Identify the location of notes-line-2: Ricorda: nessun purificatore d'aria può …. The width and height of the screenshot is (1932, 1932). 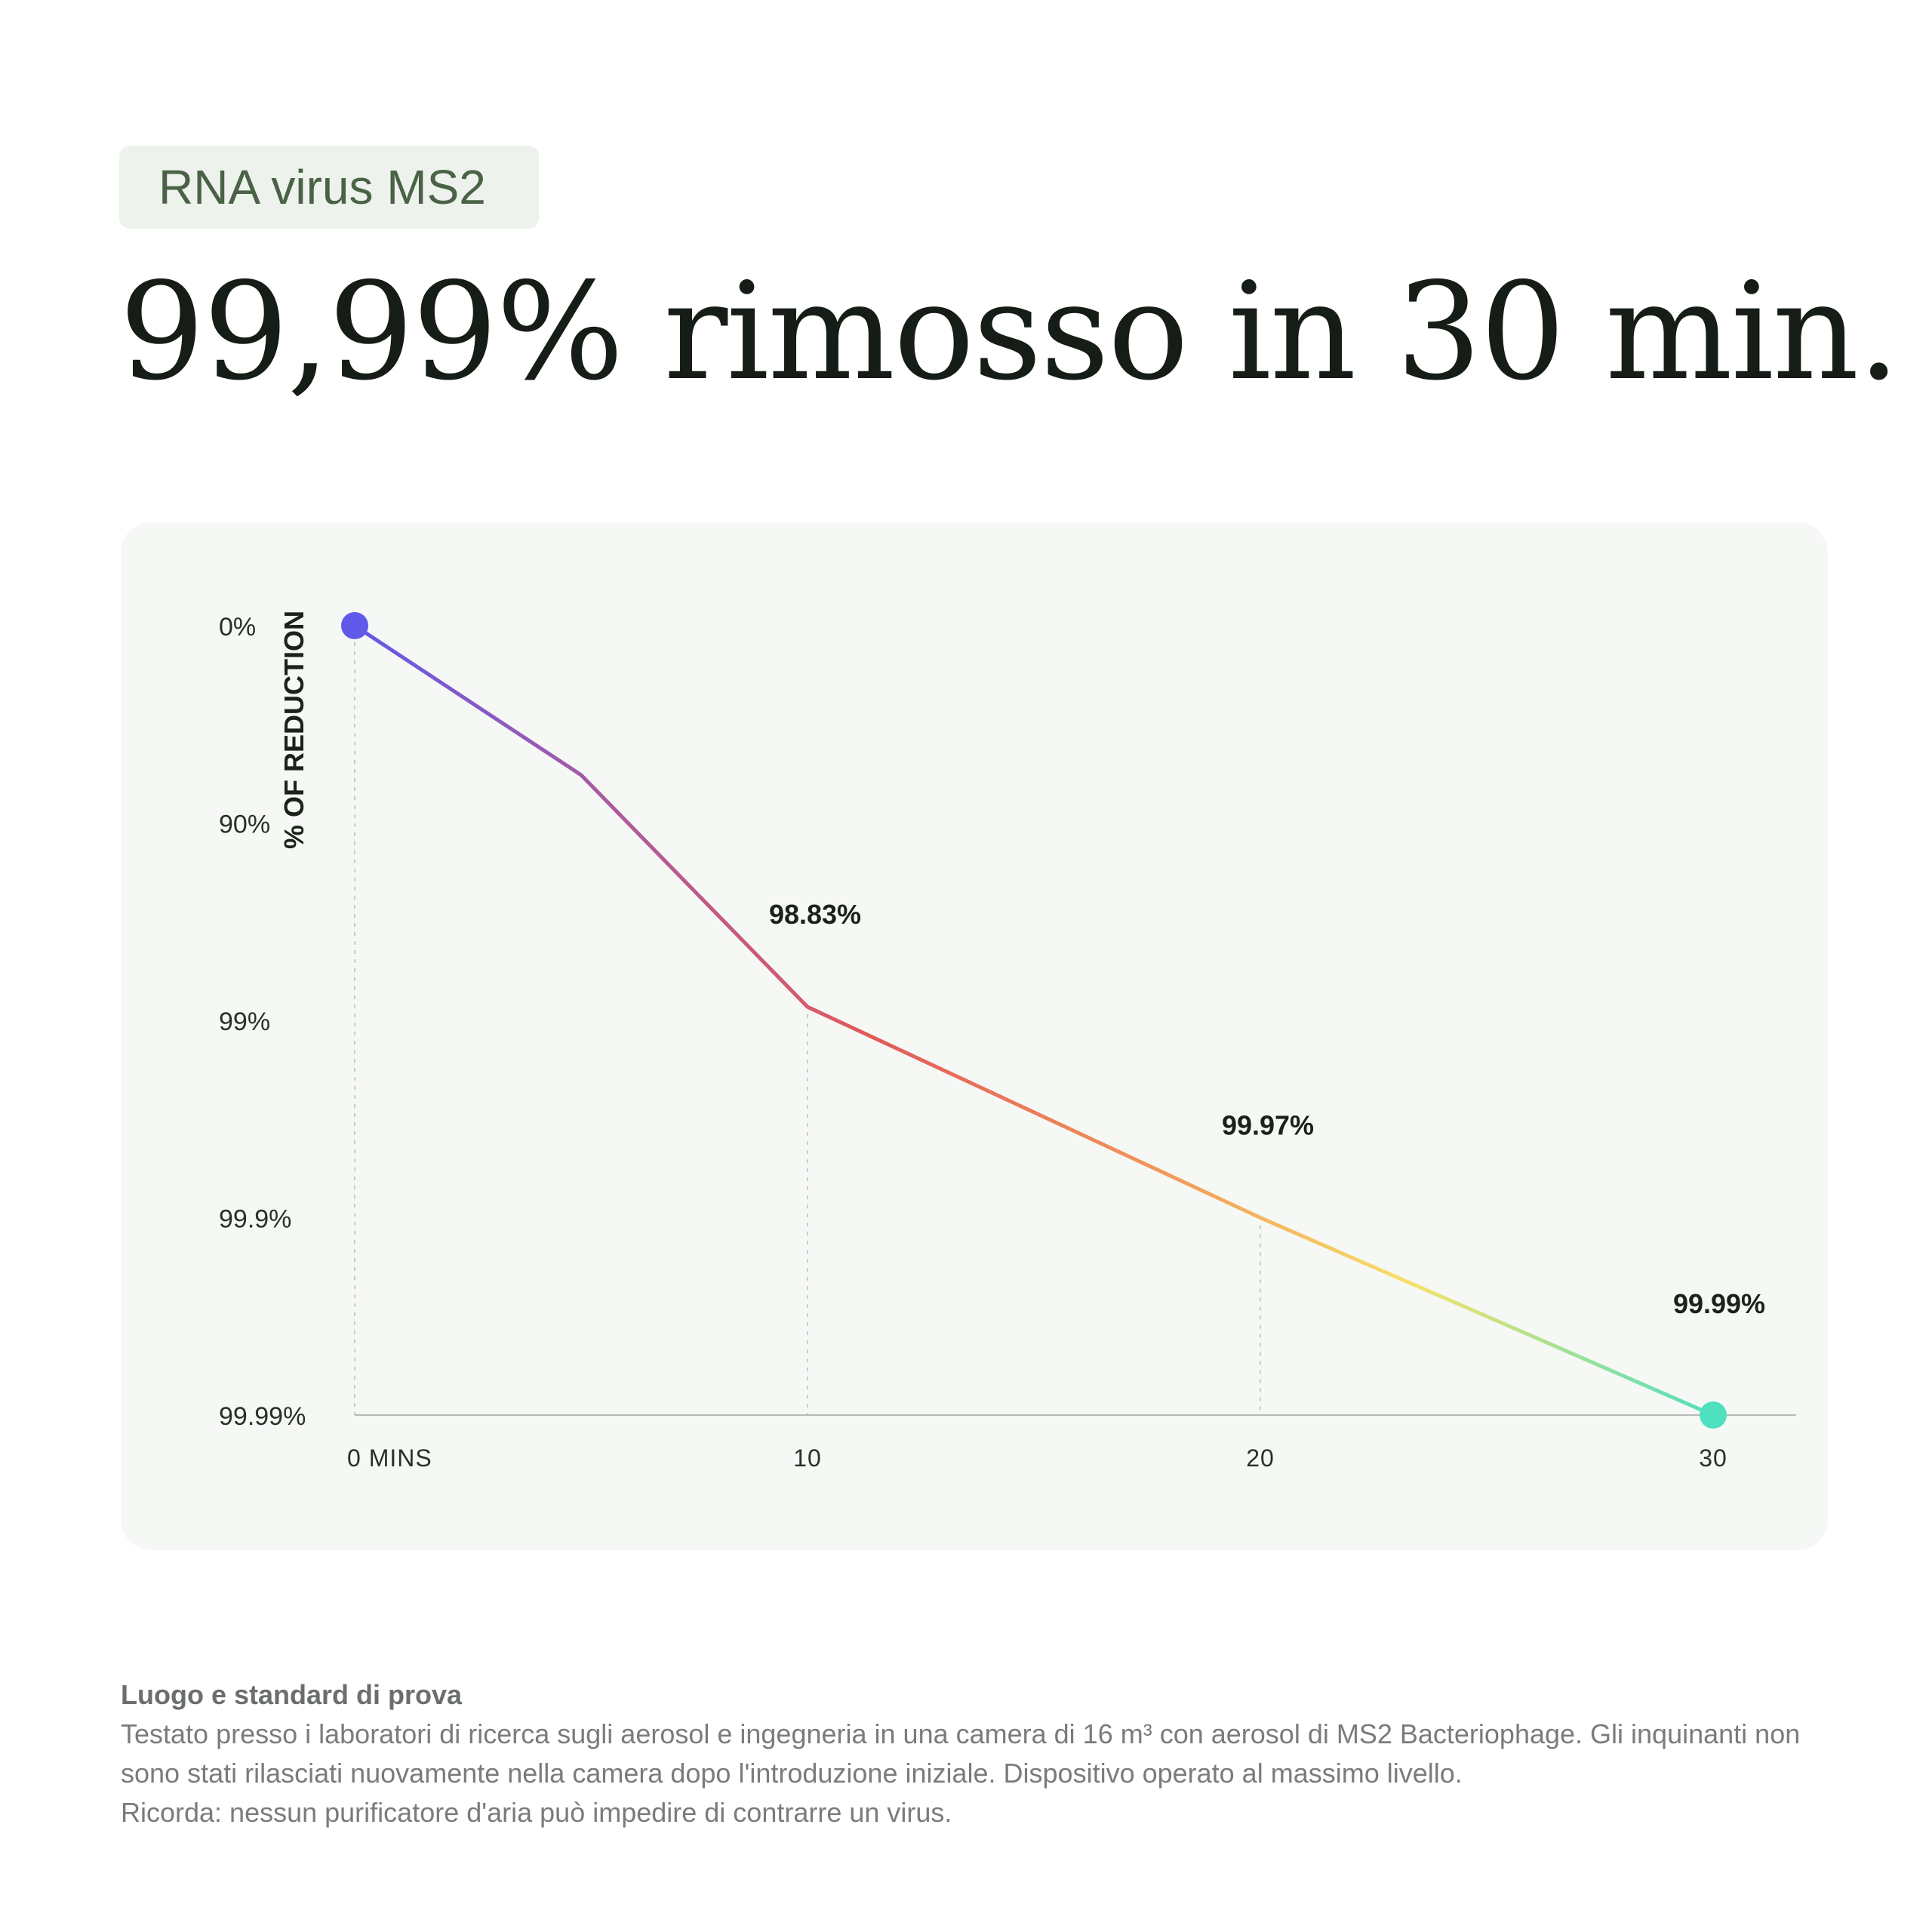
(536, 1812).